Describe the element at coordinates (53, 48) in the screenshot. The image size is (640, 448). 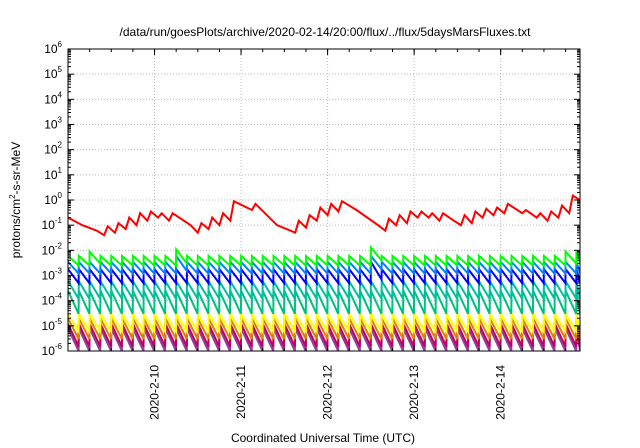
I see `y-tick-label: 10⁶` at that location.